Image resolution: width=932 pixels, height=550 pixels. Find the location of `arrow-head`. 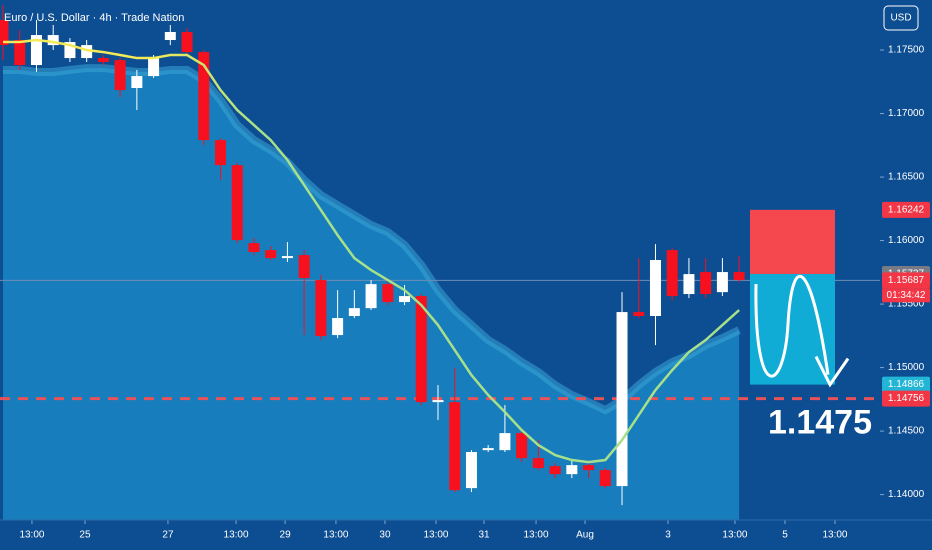

arrow-head is located at coordinates (832, 371).